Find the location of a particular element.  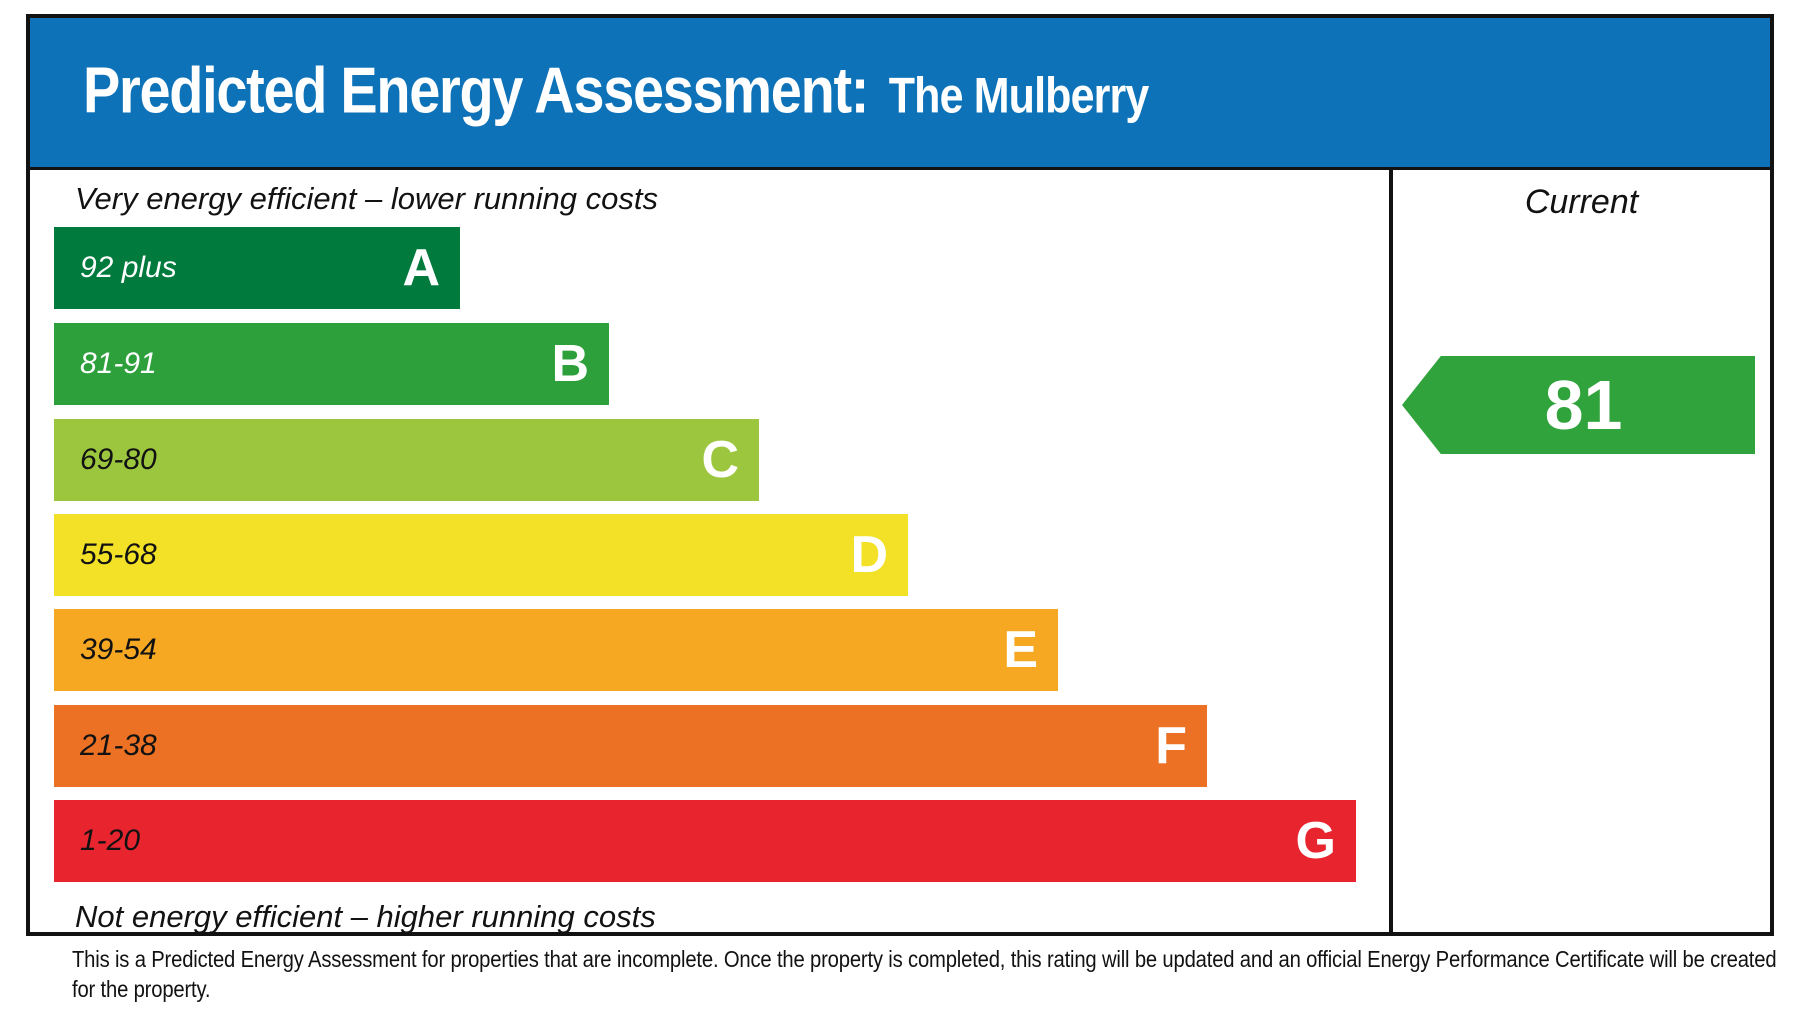

band-letter-e: E is located at coordinates (1020, 650).